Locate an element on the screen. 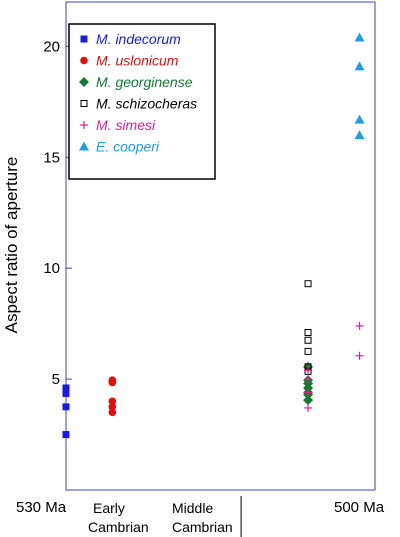 This screenshot has height=537, width=400. legend-label-m-simesi: M. simesi is located at coordinates (126, 125).